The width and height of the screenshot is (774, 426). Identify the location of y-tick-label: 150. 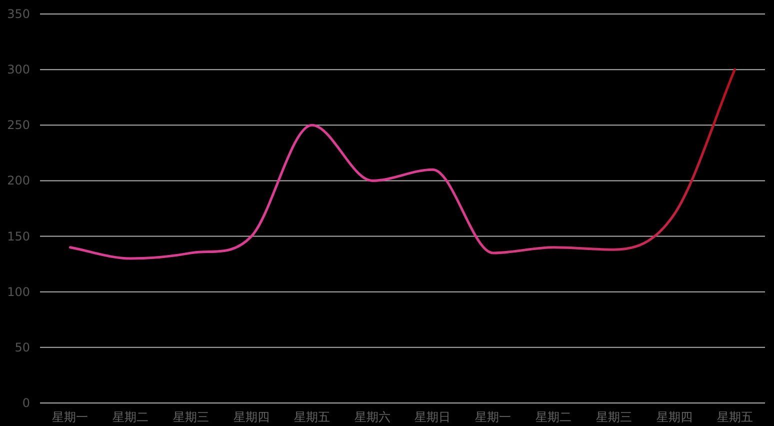
(18, 236).